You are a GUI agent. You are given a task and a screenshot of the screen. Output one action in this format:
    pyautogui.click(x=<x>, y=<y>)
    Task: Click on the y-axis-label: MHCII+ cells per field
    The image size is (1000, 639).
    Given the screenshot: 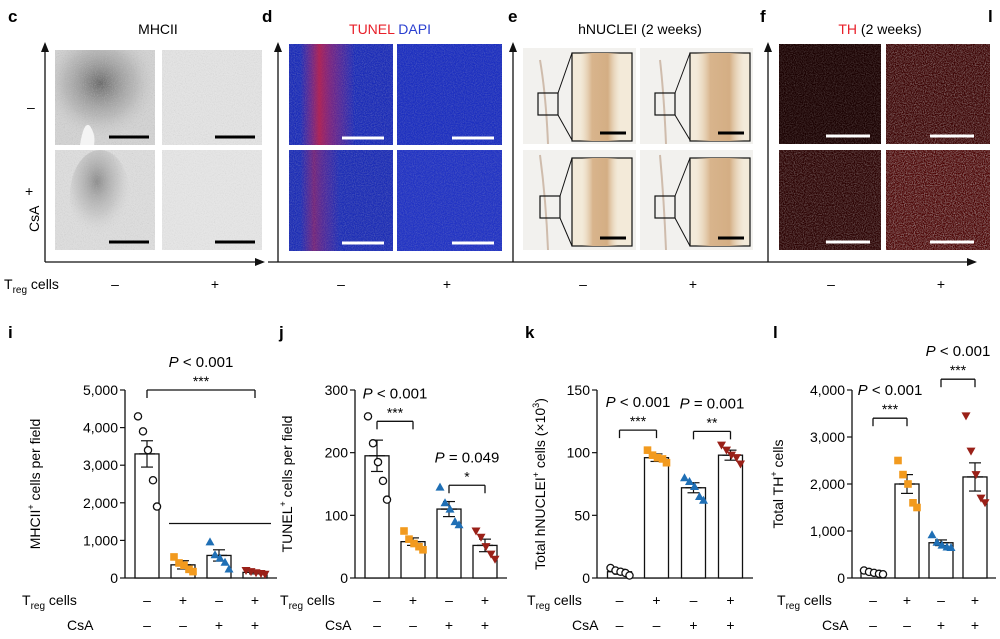 What is the action you would take?
    pyautogui.click(x=34, y=484)
    